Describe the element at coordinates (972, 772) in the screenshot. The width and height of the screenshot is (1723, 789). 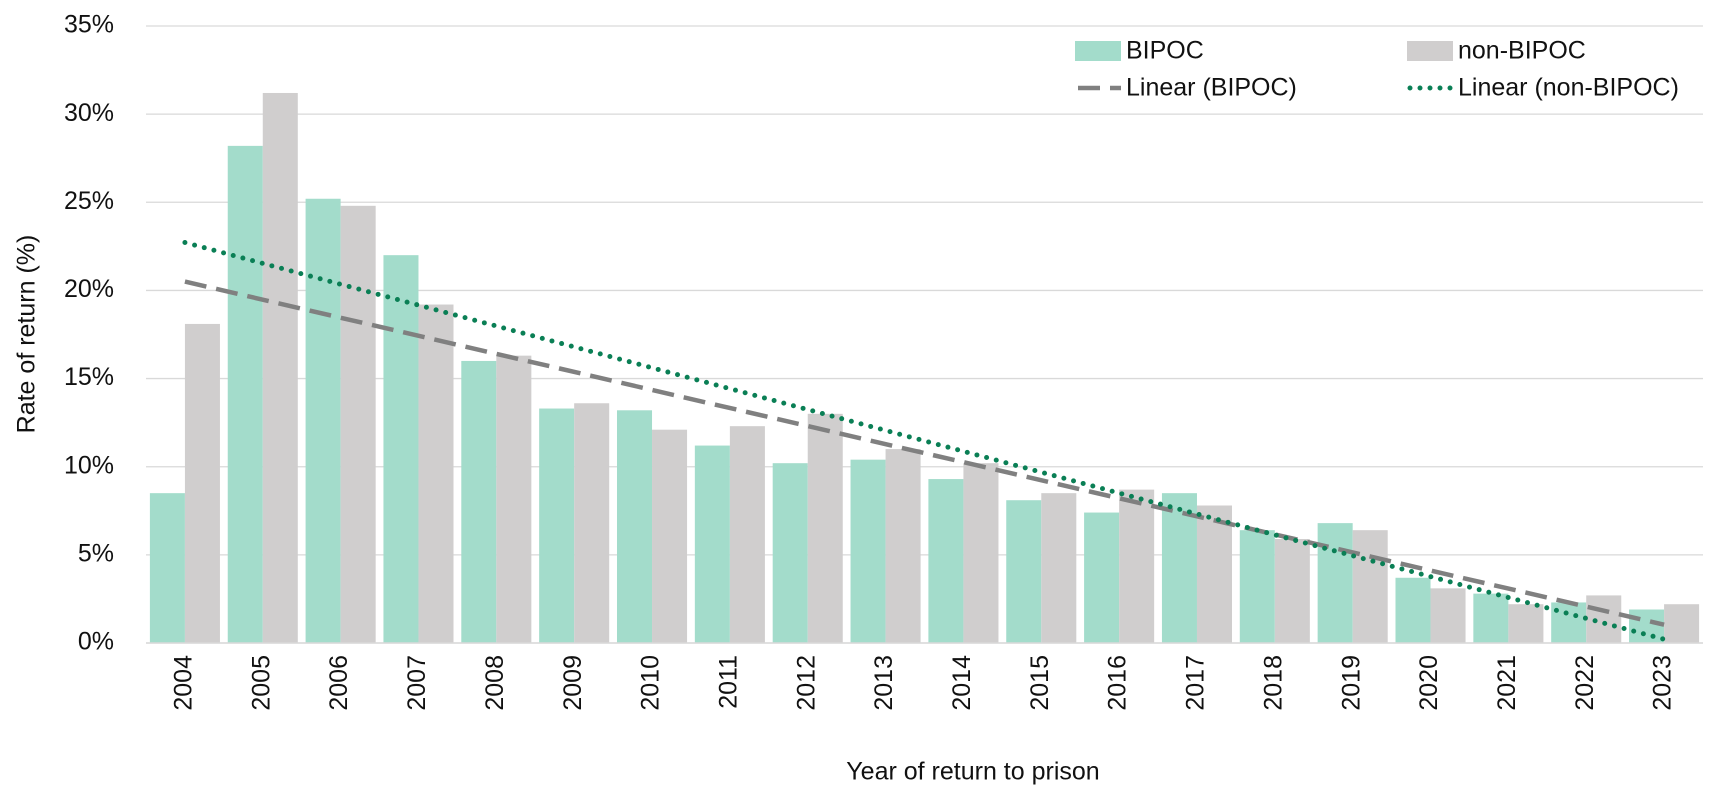
I see `x-axis-title: Year of return to prison` at that location.